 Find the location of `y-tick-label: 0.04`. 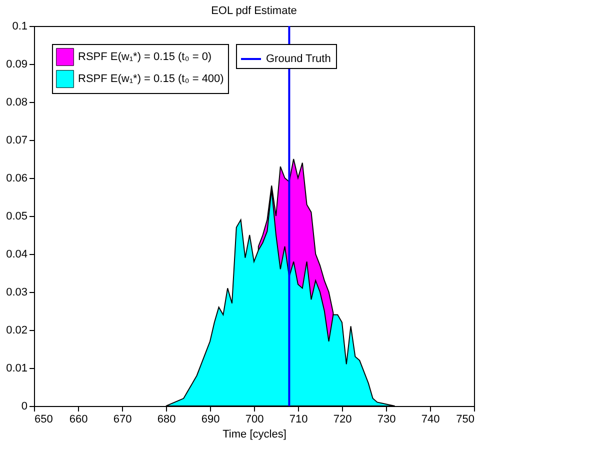

y-tick-label: 0.04 is located at coordinates (17, 254).